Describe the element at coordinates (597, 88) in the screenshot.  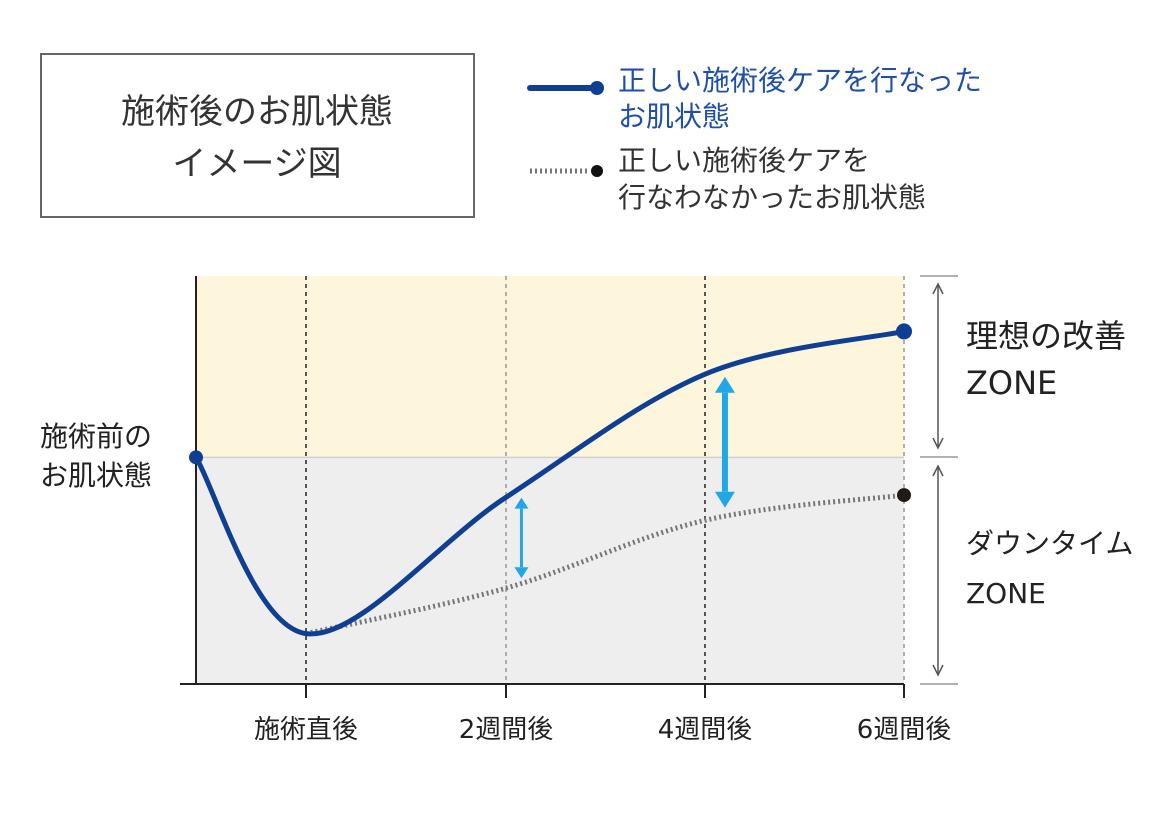
I see `legend-solid-dot` at that location.